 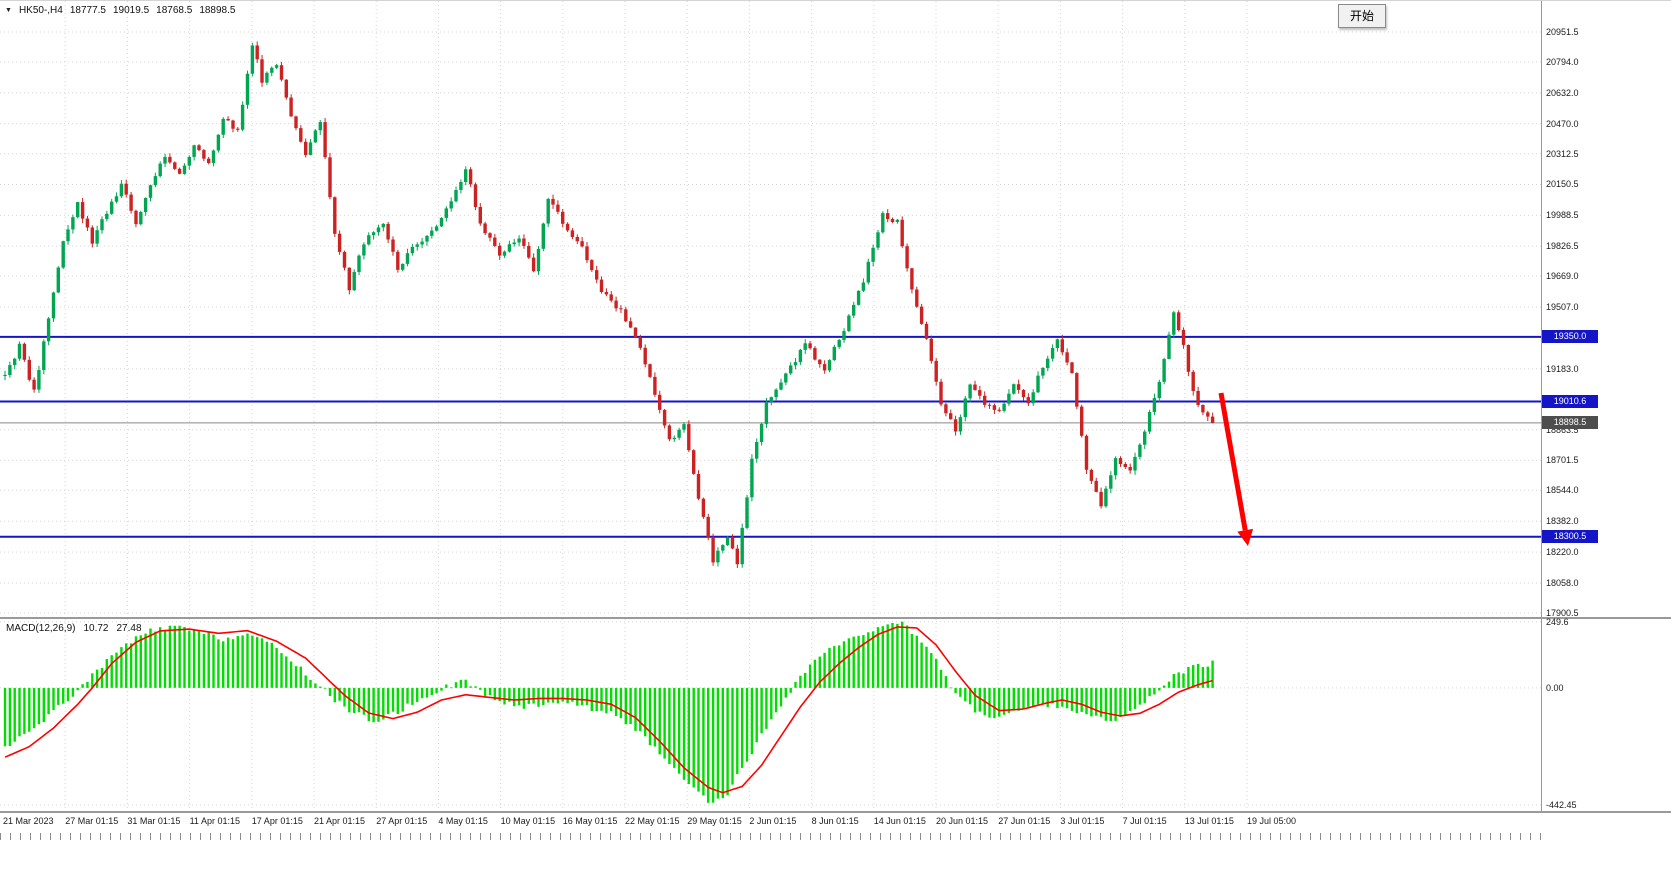 What do you see at coordinates (1570, 336) in the screenshot?
I see `level-price-badge: 19350.0` at bounding box center [1570, 336].